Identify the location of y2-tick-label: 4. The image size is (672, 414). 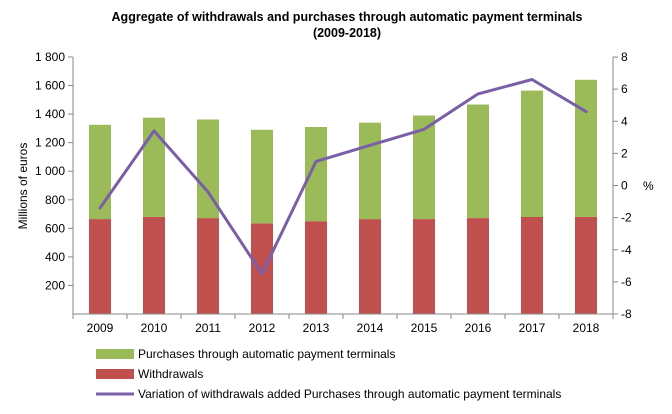
(624, 121).